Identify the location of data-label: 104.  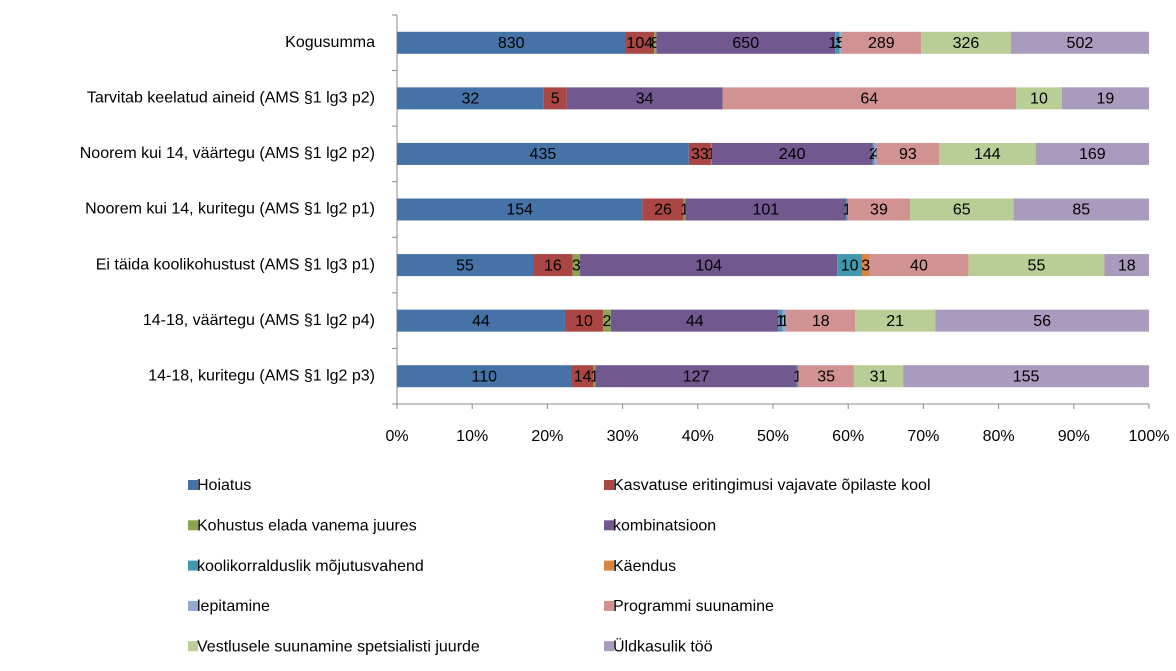
(639, 43).